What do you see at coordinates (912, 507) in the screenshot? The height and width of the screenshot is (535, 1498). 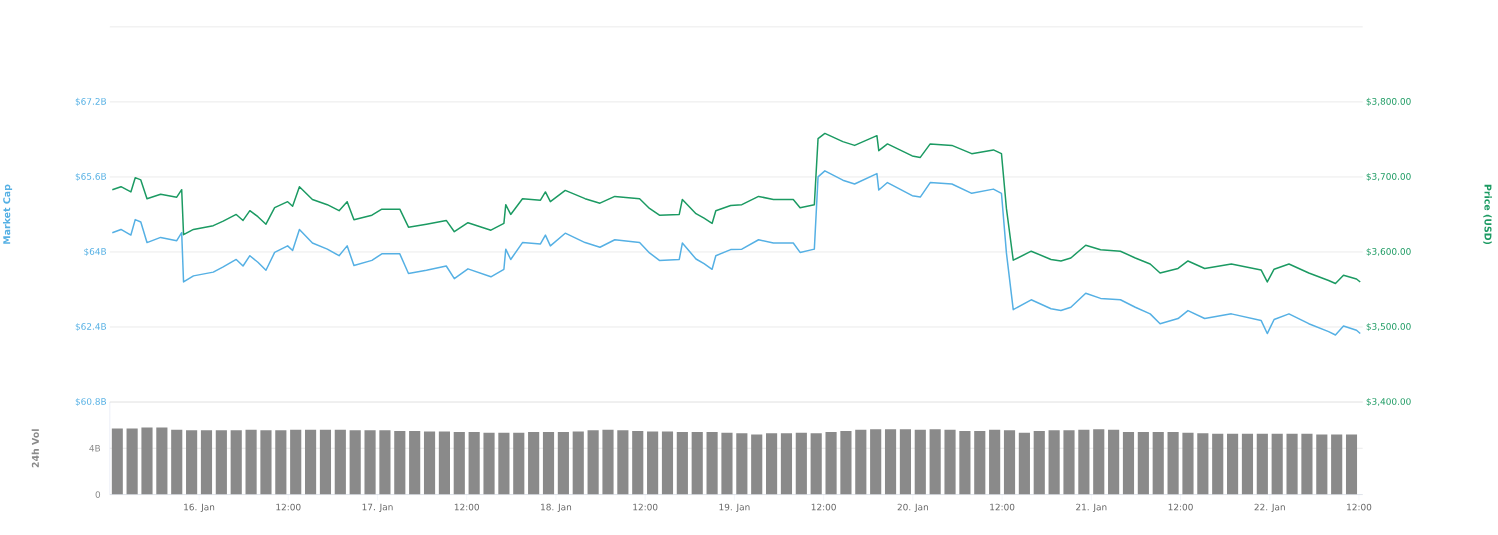 I see `x-tick-label: 20. Jan` at bounding box center [912, 507].